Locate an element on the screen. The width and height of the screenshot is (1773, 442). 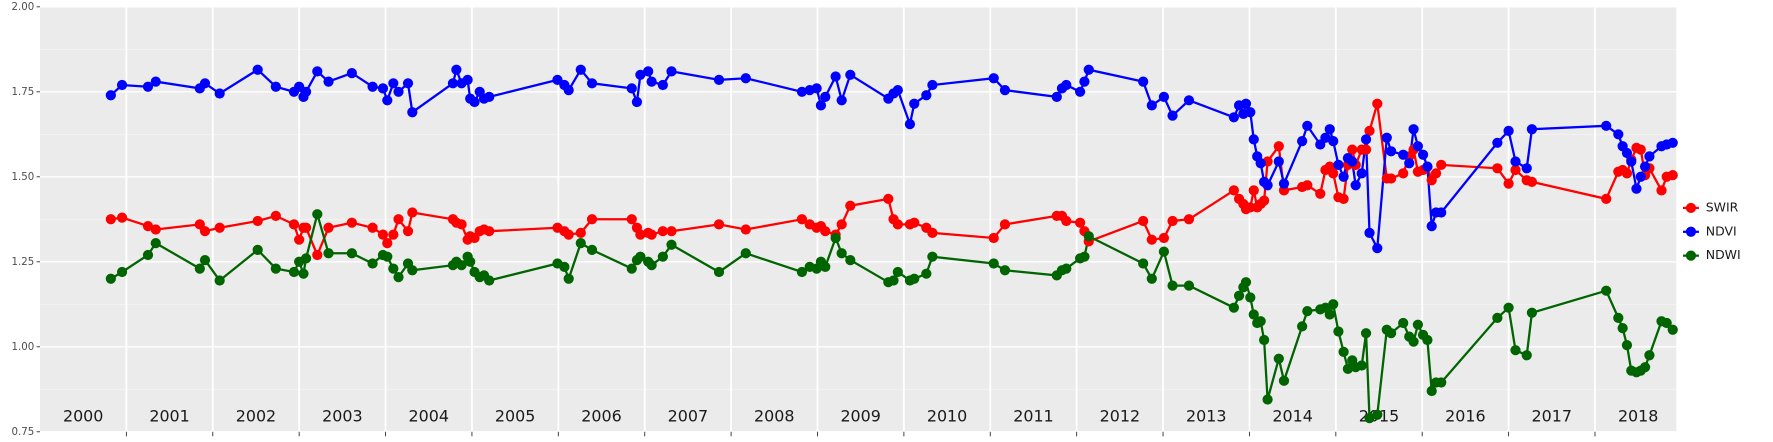
year-label: 2012 is located at coordinates (1120, 416).